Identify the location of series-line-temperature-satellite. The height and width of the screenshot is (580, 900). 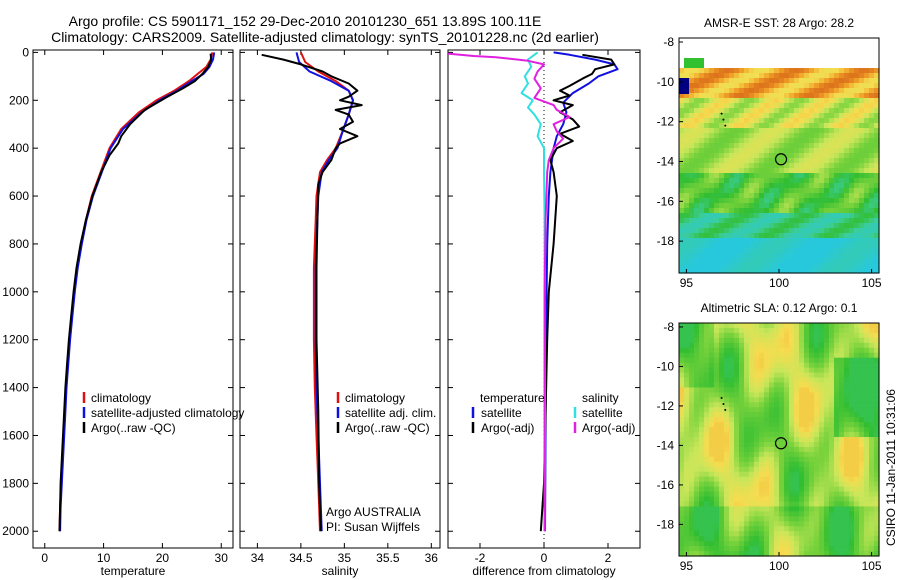
(581, 291).